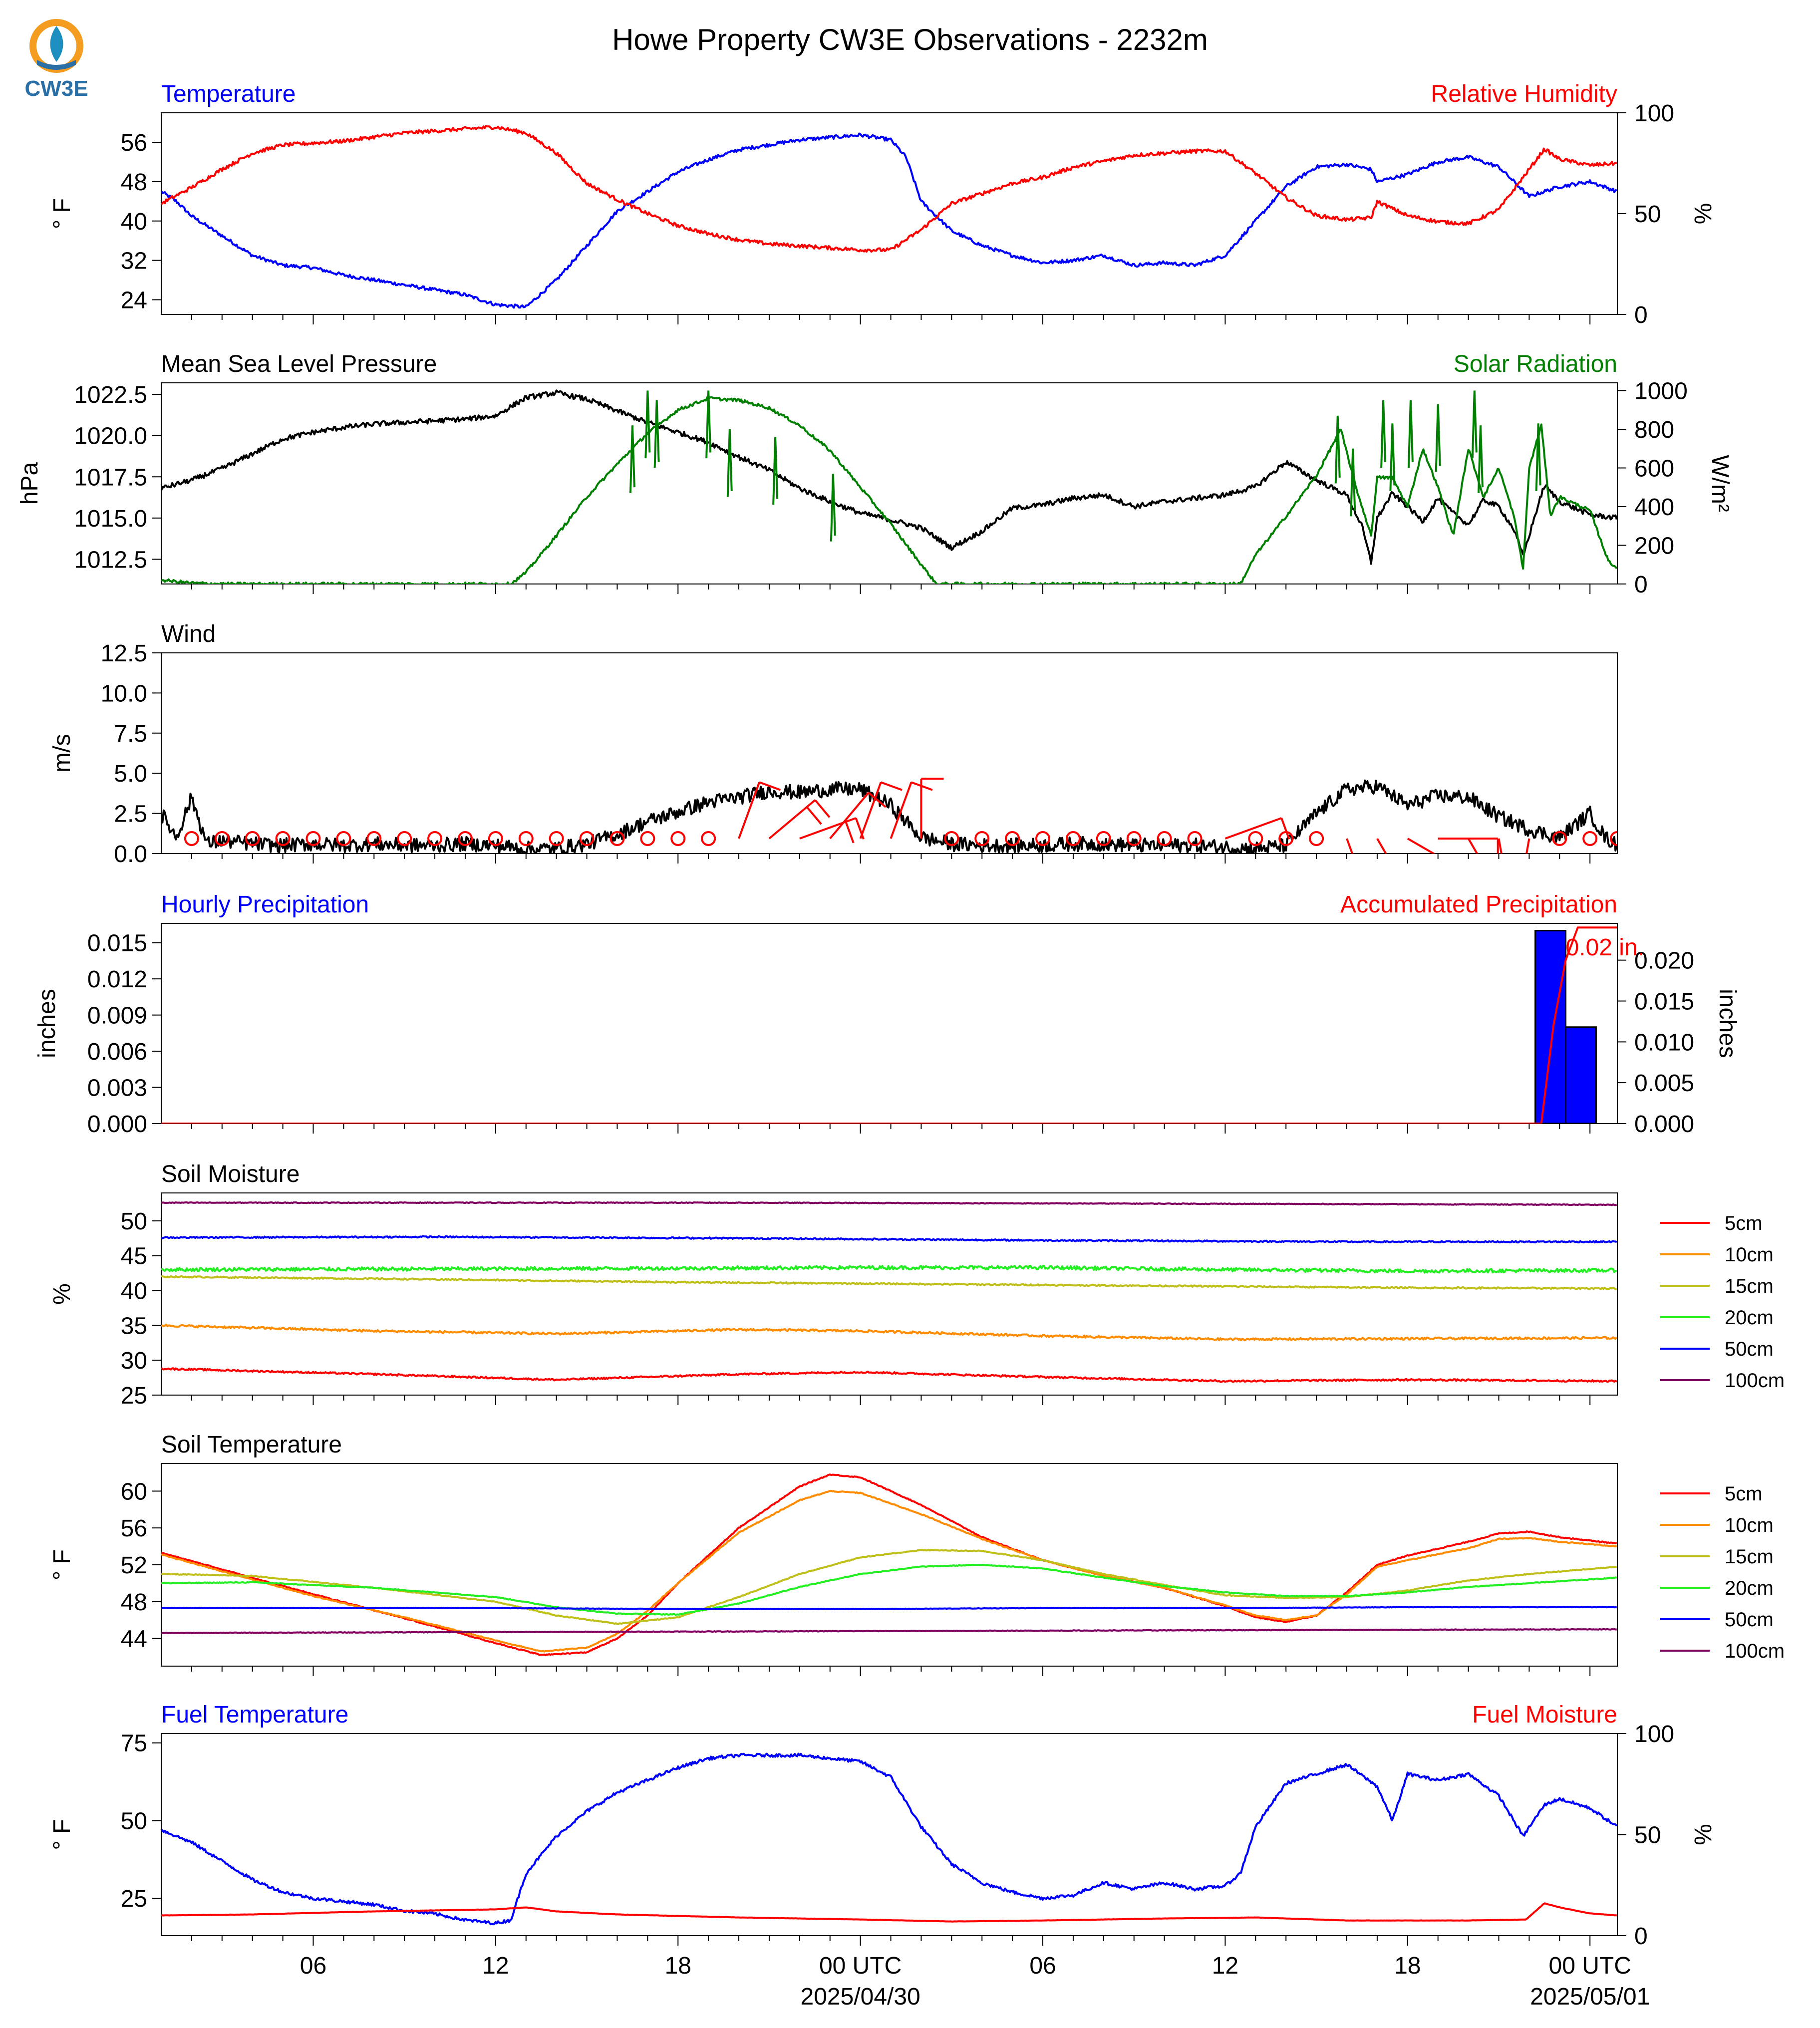  What do you see at coordinates (134, 143) in the screenshot?
I see `y-tick-label-left: 56` at bounding box center [134, 143].